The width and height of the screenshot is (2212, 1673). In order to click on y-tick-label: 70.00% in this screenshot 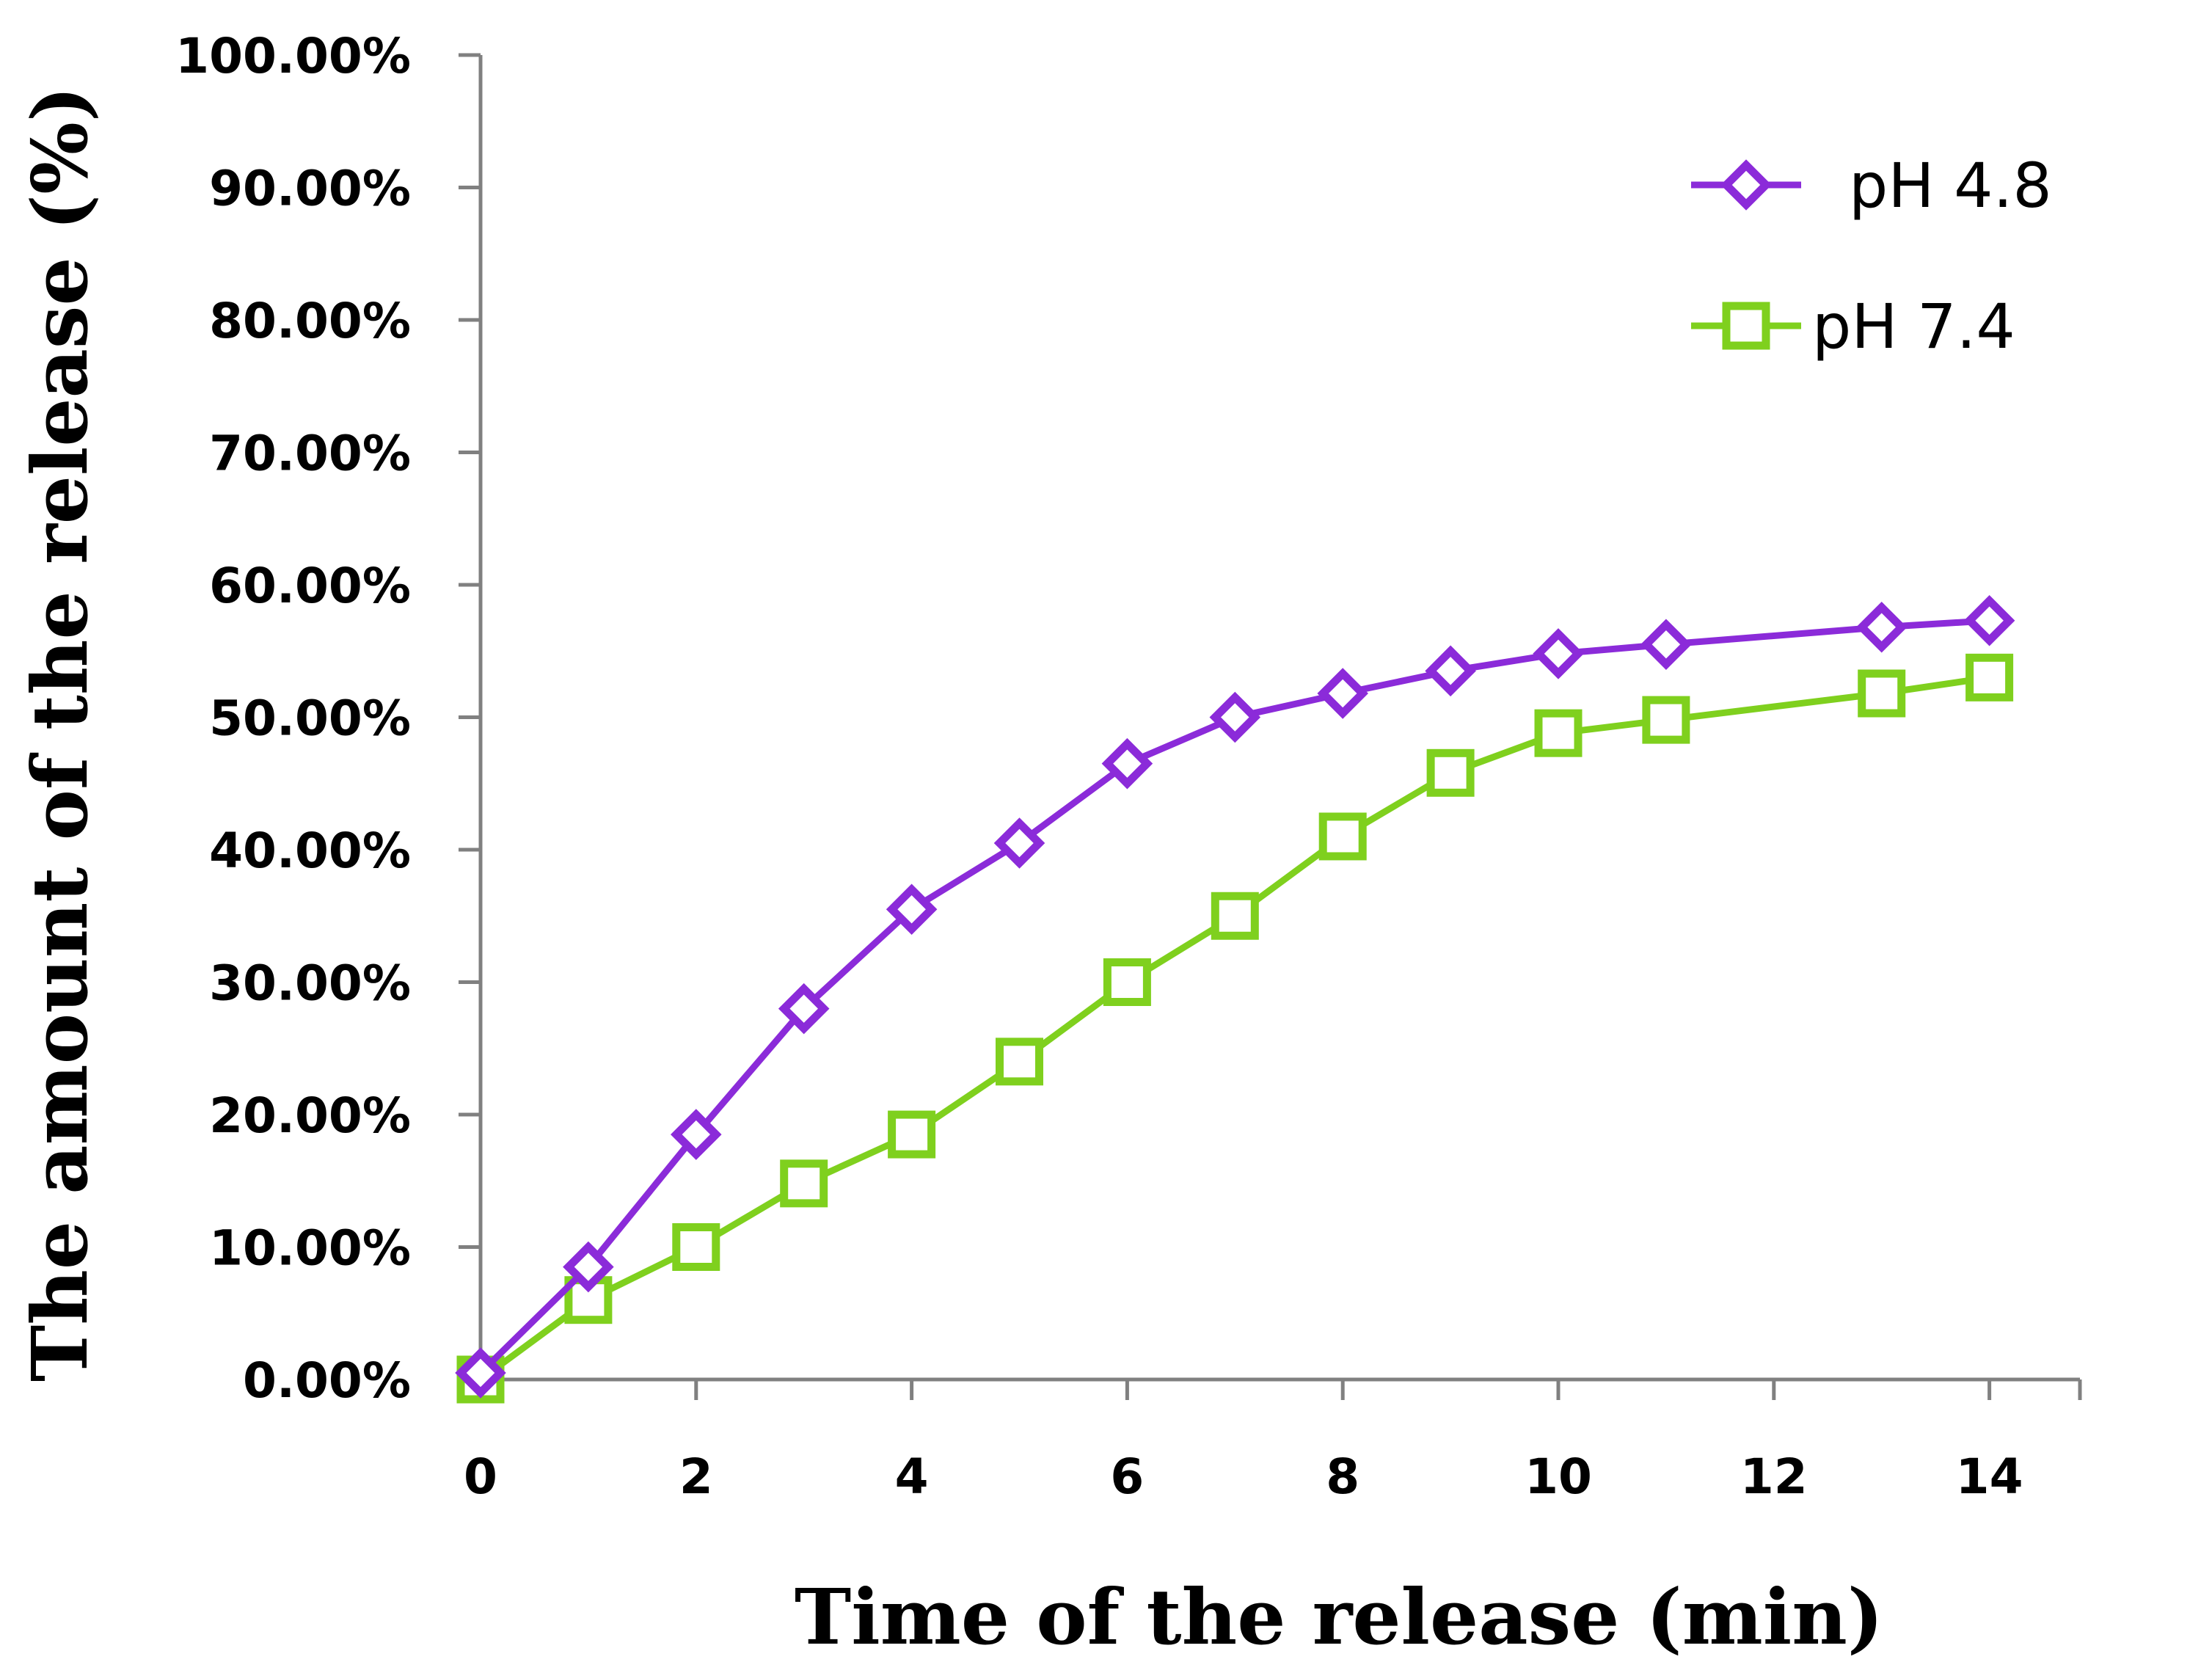, I will do `click(310, 454)`.